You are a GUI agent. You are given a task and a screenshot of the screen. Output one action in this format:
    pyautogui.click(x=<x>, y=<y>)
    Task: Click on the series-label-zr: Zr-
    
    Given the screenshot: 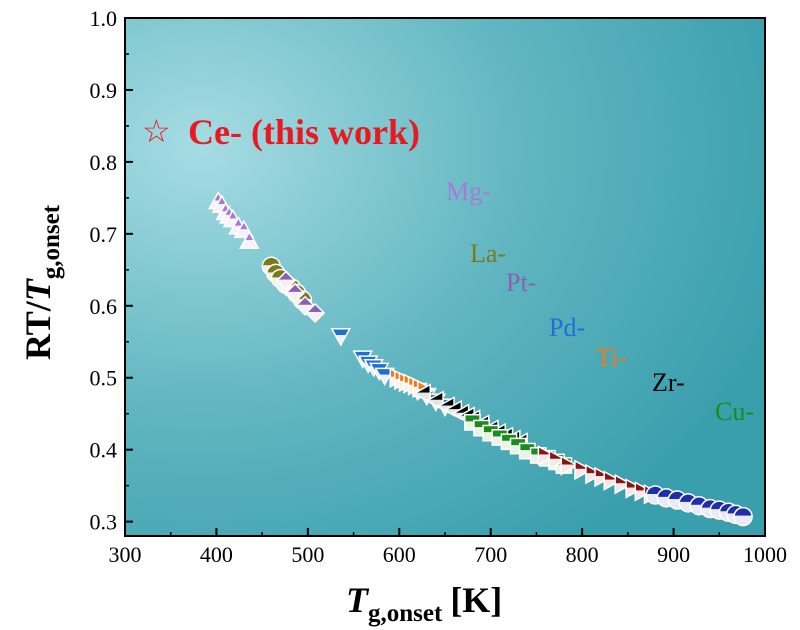 What is the action you would take?
    pyautogui.click(x=668, y=382)
    